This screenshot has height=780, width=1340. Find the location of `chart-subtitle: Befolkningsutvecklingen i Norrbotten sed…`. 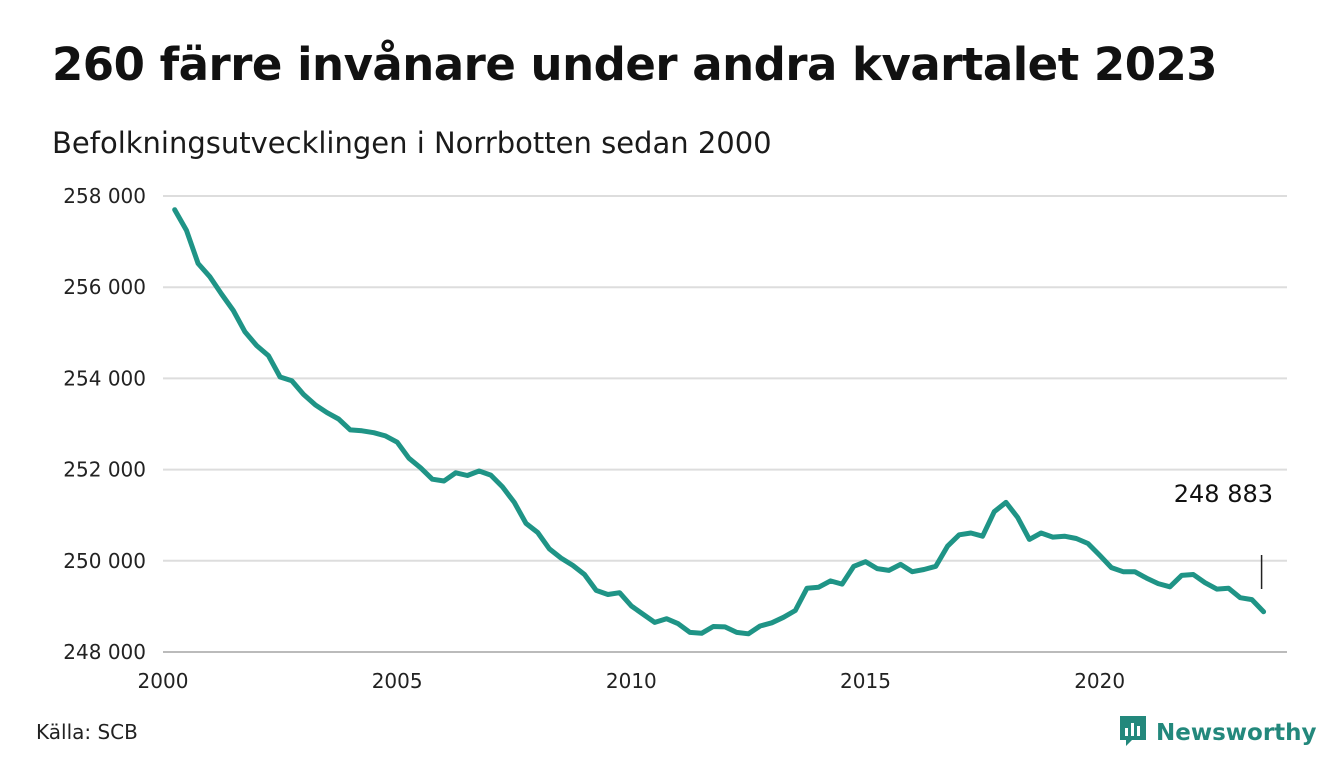

chart-subtitle: Befolkningsutvecklingen i Norrbotten sed… is located at coordinates (412, 143).